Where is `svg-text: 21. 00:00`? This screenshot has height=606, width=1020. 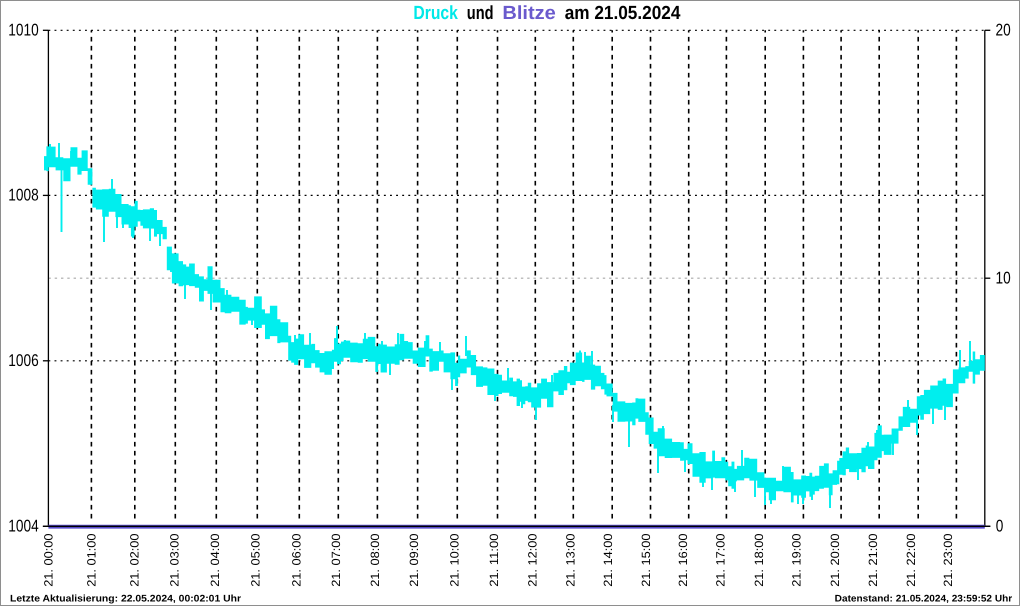 svg-text: 21. 00:00 is located at coordinates (48, 560).